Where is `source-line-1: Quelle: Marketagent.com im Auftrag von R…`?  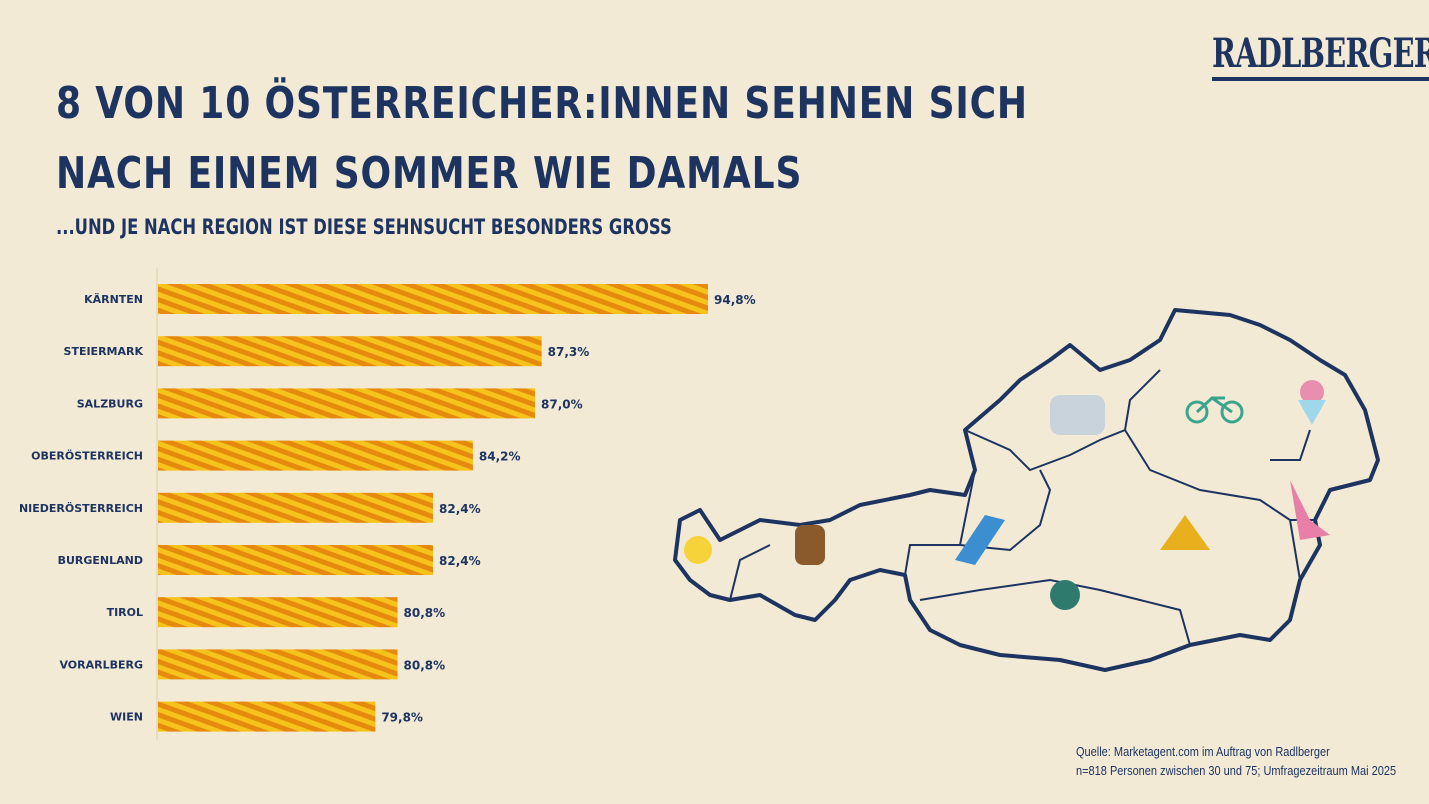
source-line-1: Quelle: Marketagent.com im Auftrag von R… is located at coordinates (1203, 752).